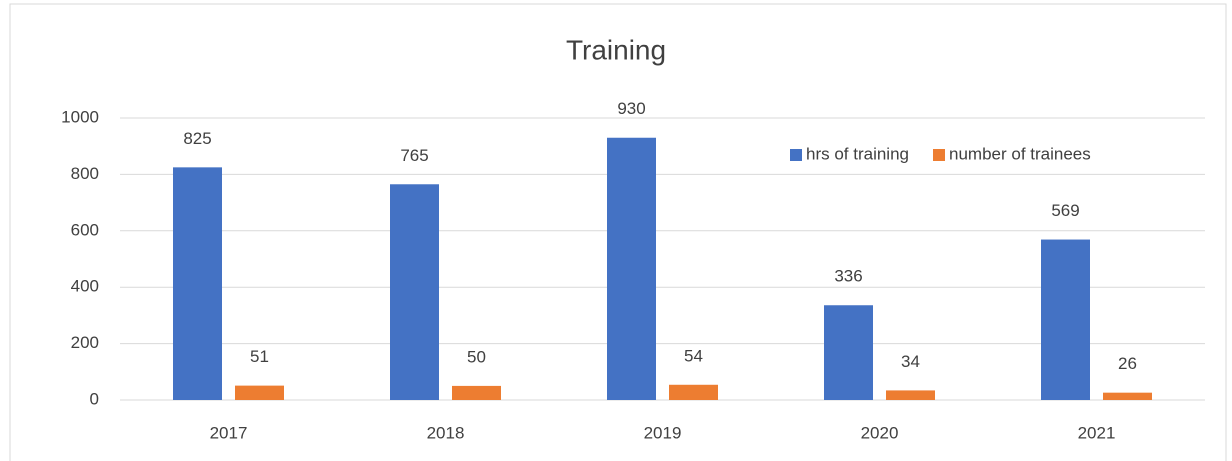 This screenshot has height=461, width=1232. Describe the element at coordinates (1127, 363) in the screenshot. I see `data-label: 26` at that location.